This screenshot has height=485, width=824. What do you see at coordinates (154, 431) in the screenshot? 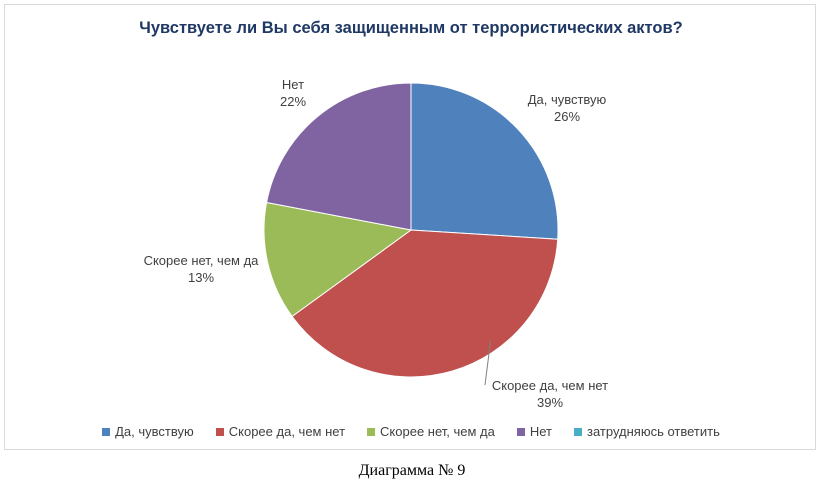
I see `legend-label: Да, чувствую` at bounding box center [154, 431].